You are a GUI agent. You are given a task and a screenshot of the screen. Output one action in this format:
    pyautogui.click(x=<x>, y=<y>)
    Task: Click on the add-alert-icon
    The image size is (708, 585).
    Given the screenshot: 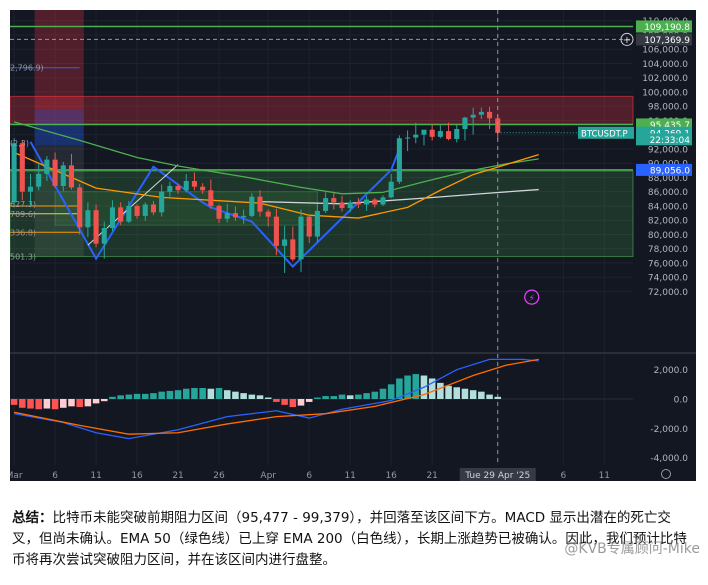 What is the action you would take?
    pyautogui.click(x=627, y=39)
    